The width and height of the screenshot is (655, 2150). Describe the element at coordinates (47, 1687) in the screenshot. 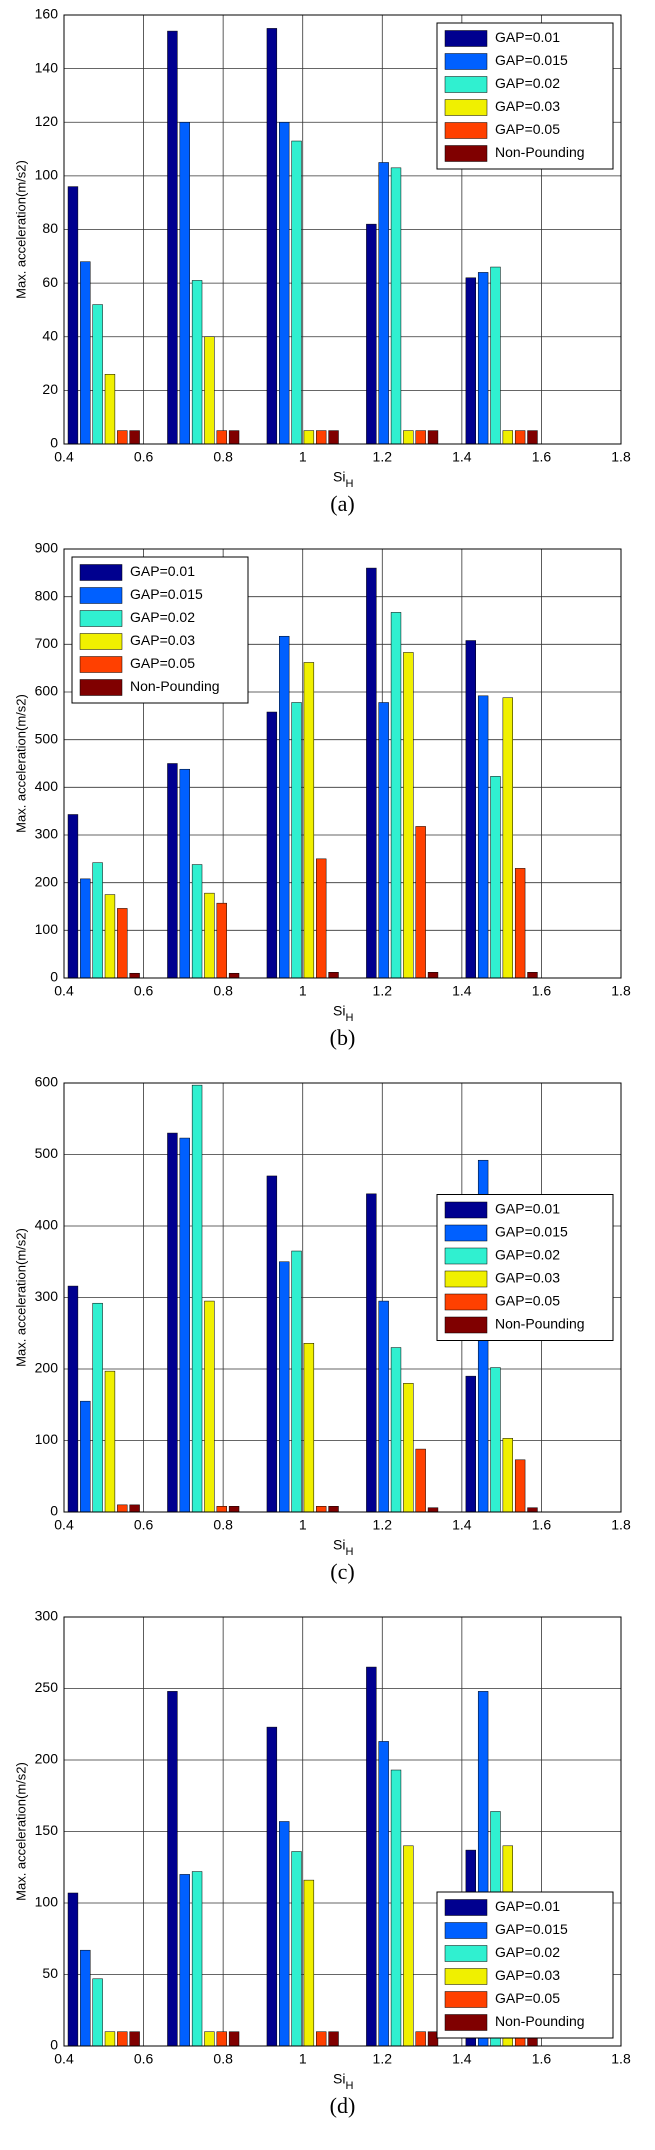

I see `y-tick-label: 250` at that location.